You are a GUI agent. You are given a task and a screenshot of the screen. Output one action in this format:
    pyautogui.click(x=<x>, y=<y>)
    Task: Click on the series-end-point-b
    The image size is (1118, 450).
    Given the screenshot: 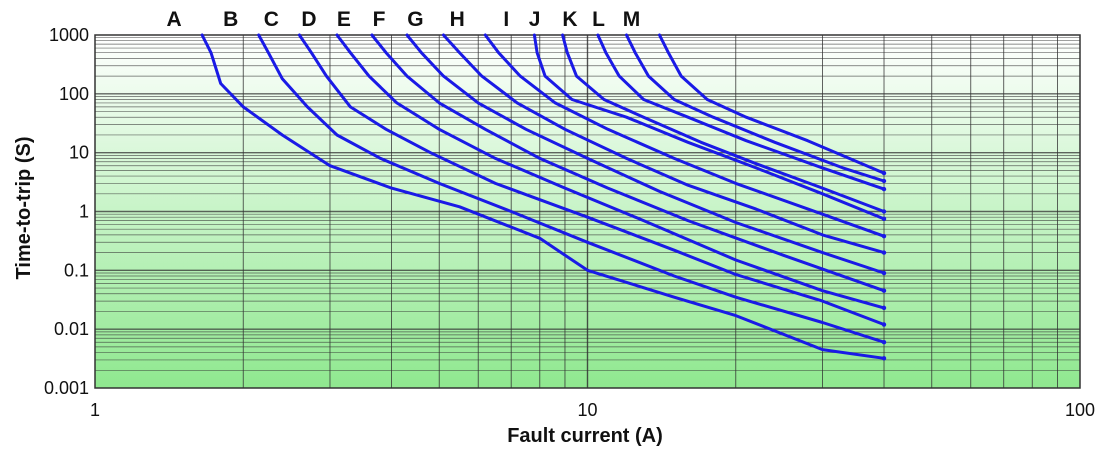 What is the action you would take?
    pyautogui.click(x=884, y=342)
    